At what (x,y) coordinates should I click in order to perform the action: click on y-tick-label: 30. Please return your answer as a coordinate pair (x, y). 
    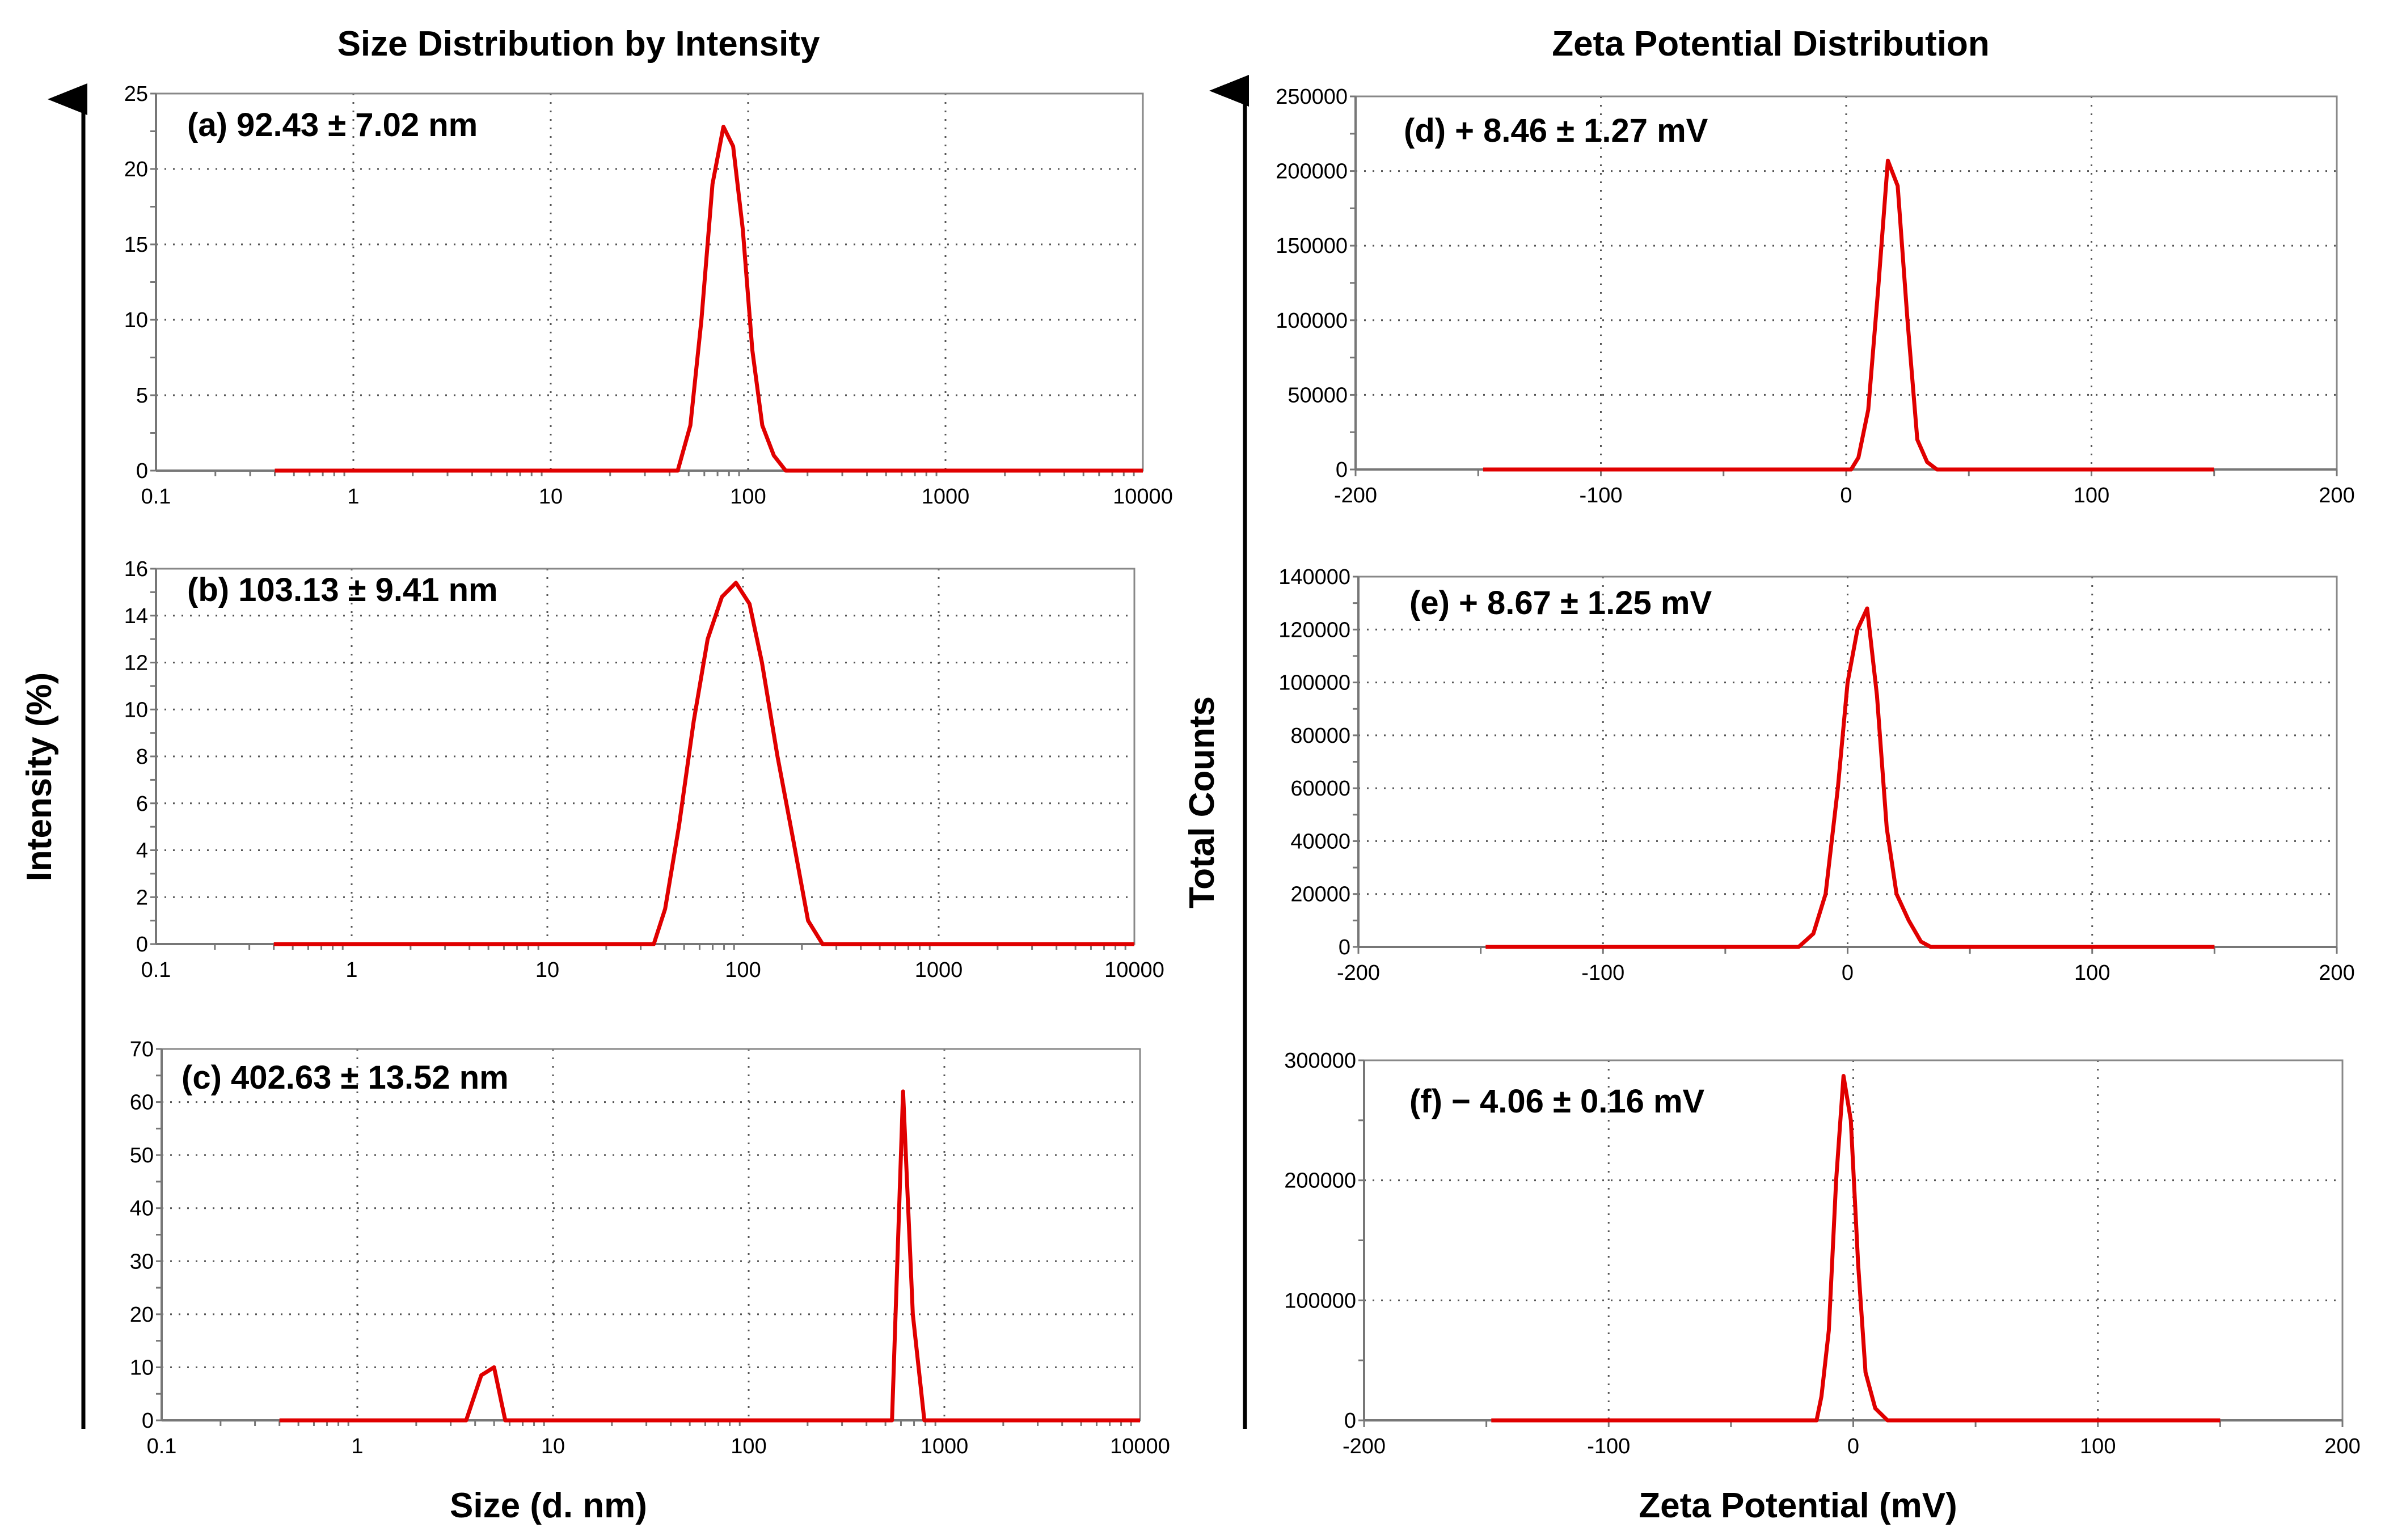
    Looking at the image, I should click on (142, 1262).